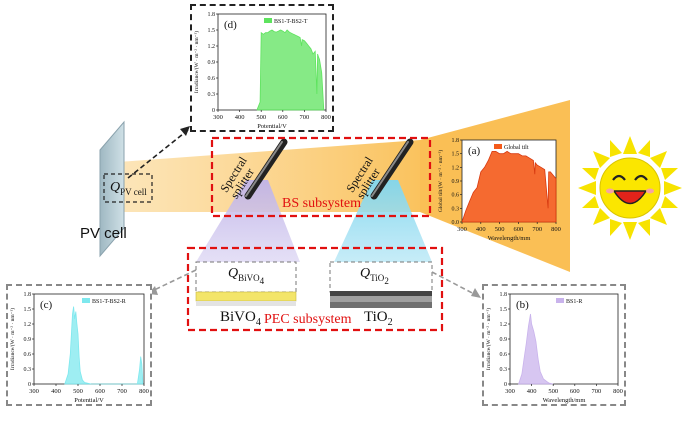 This screenshot has width=700, height=424. What do you see at coordinates (374, 276) in the screenshot?
I see `q-tio2-label: QTiO2` at bounding box center [374, 276].